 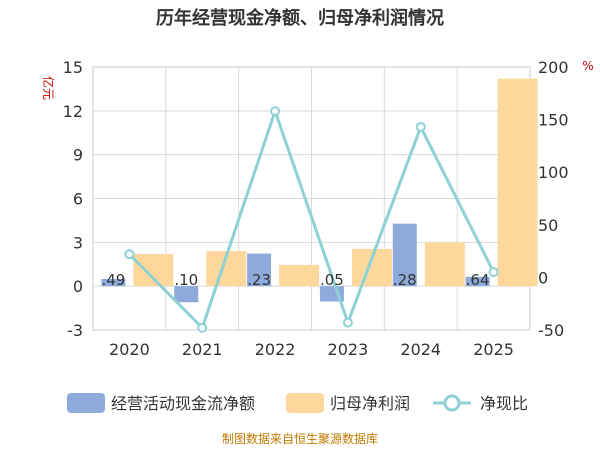 I want to click on right-axis-unit: %, so click(x=587, y=66).